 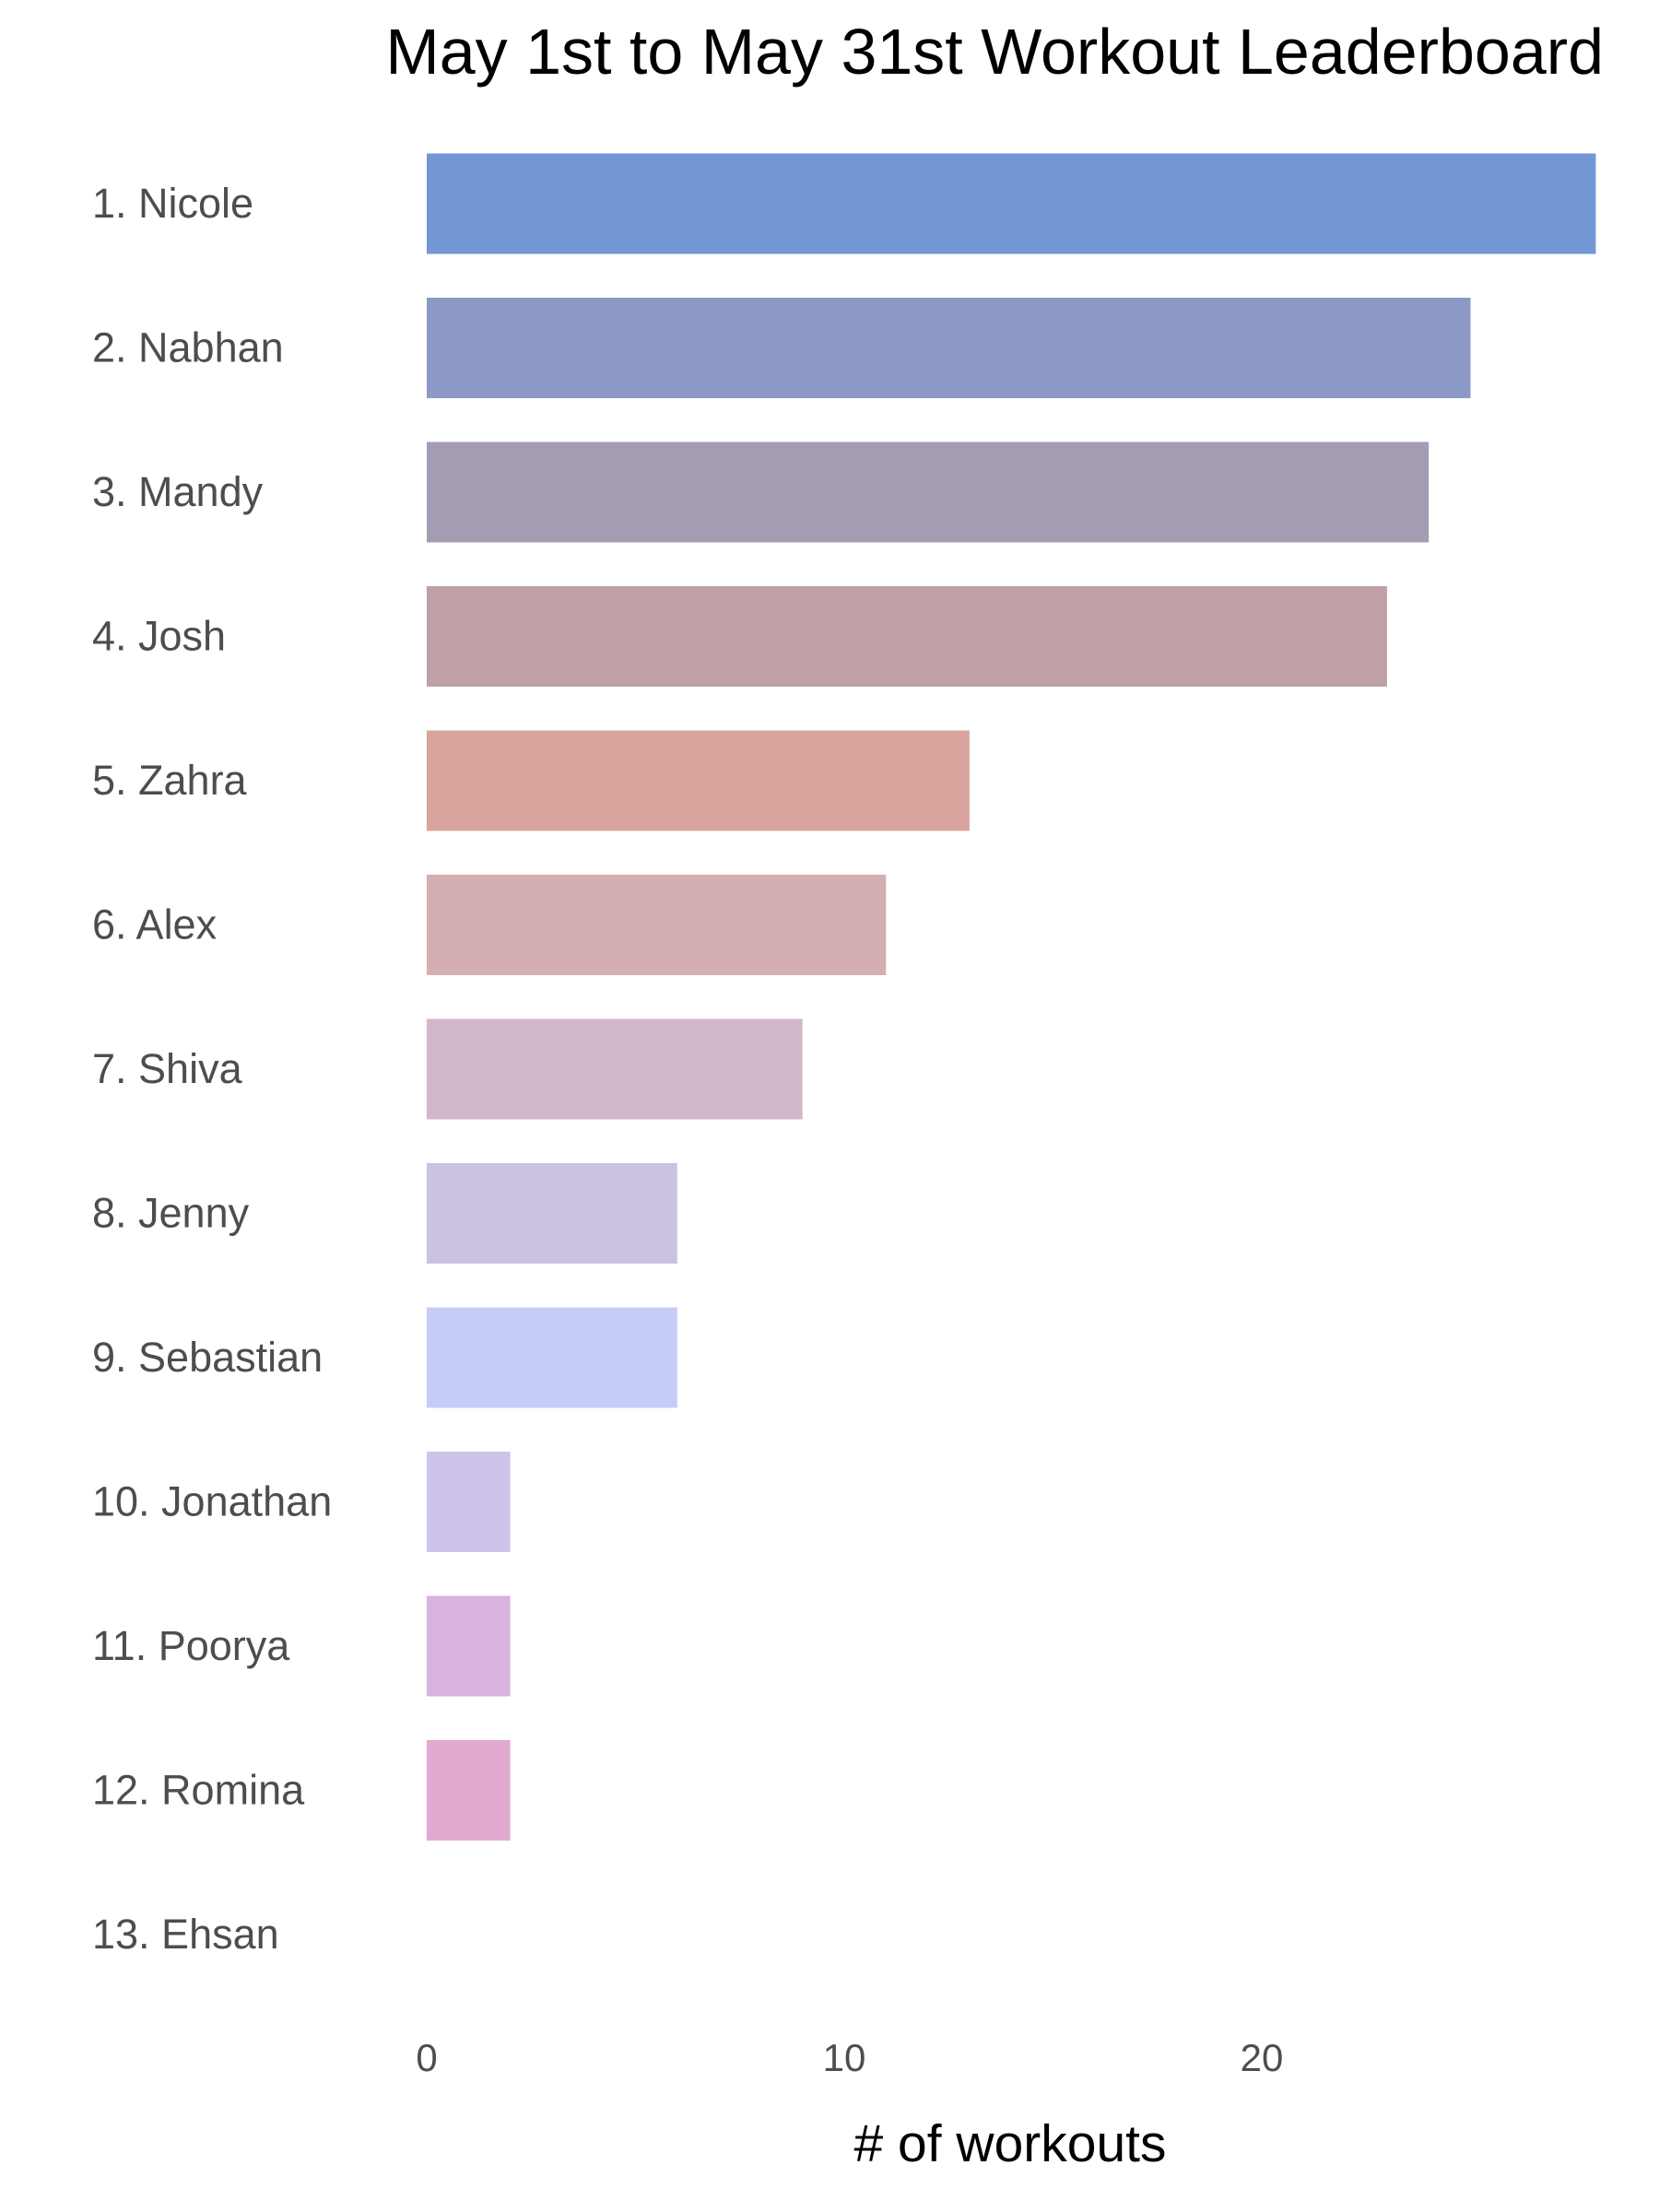 What do you see at coordinates (207, 1357) in the screenshot?
I see `row-label: 9. Sebastian` at bounding box center [207, 1357].